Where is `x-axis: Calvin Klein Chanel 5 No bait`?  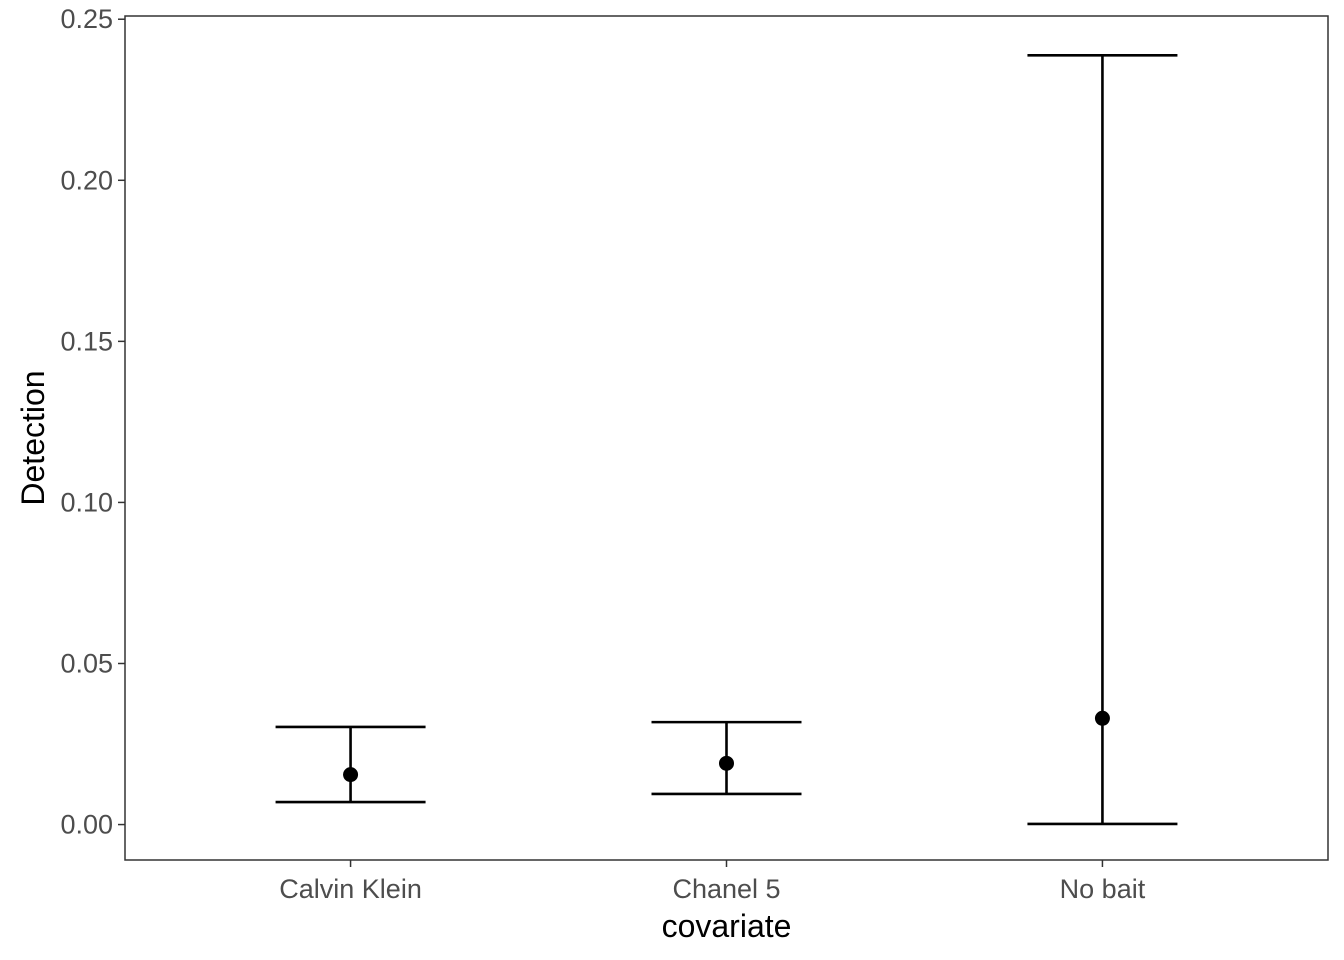 x-axis: Calvin Klein Chanel 5 No bait is located at coordinates (712, 882).